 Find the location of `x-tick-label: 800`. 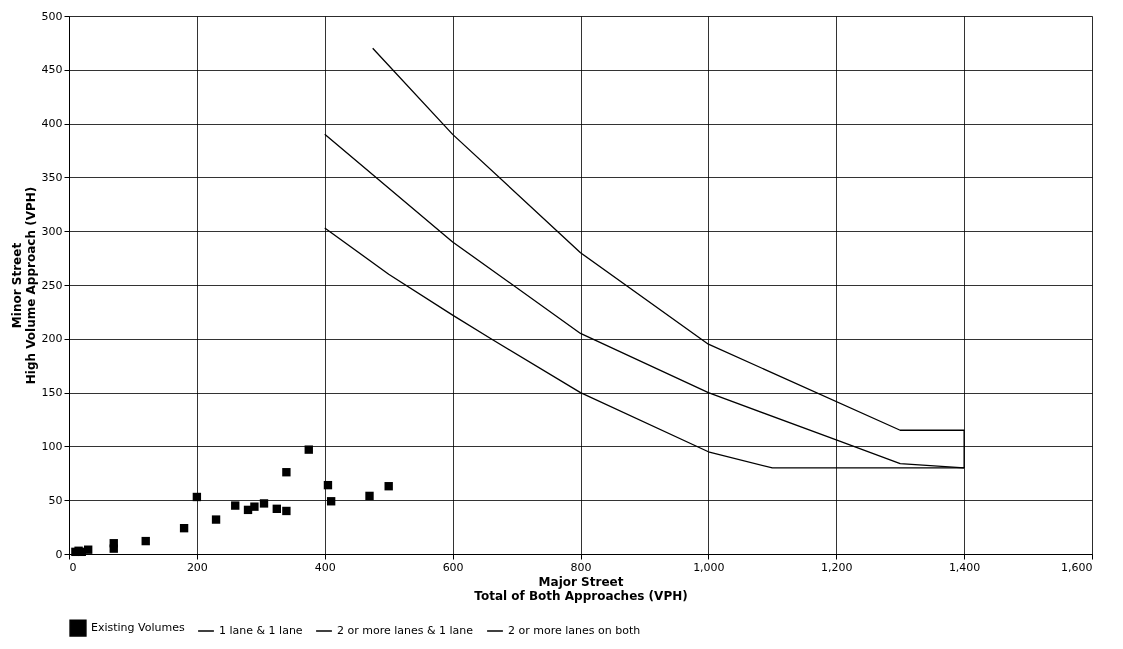

x-tick-label: 800 is located at coordinates (581, 567).